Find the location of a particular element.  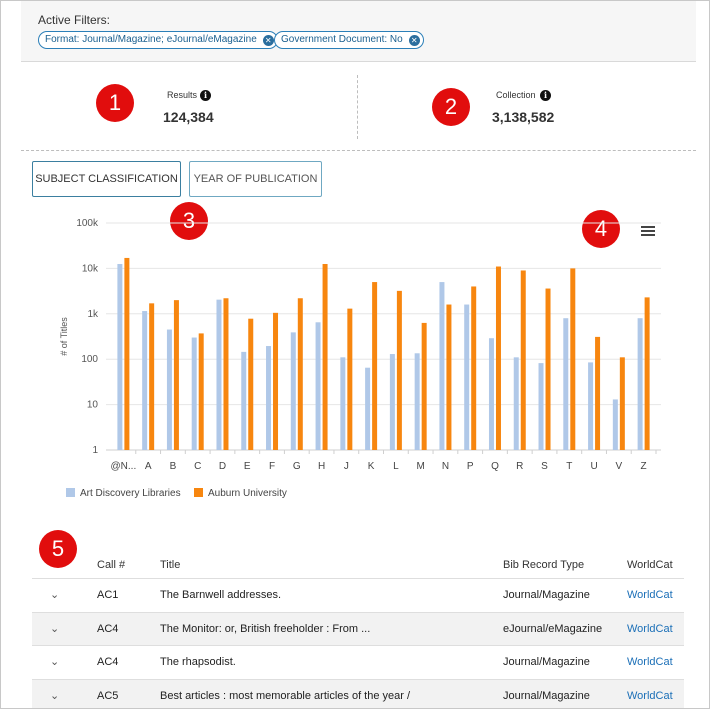

stats-divider is located at coordinates (357, 107).